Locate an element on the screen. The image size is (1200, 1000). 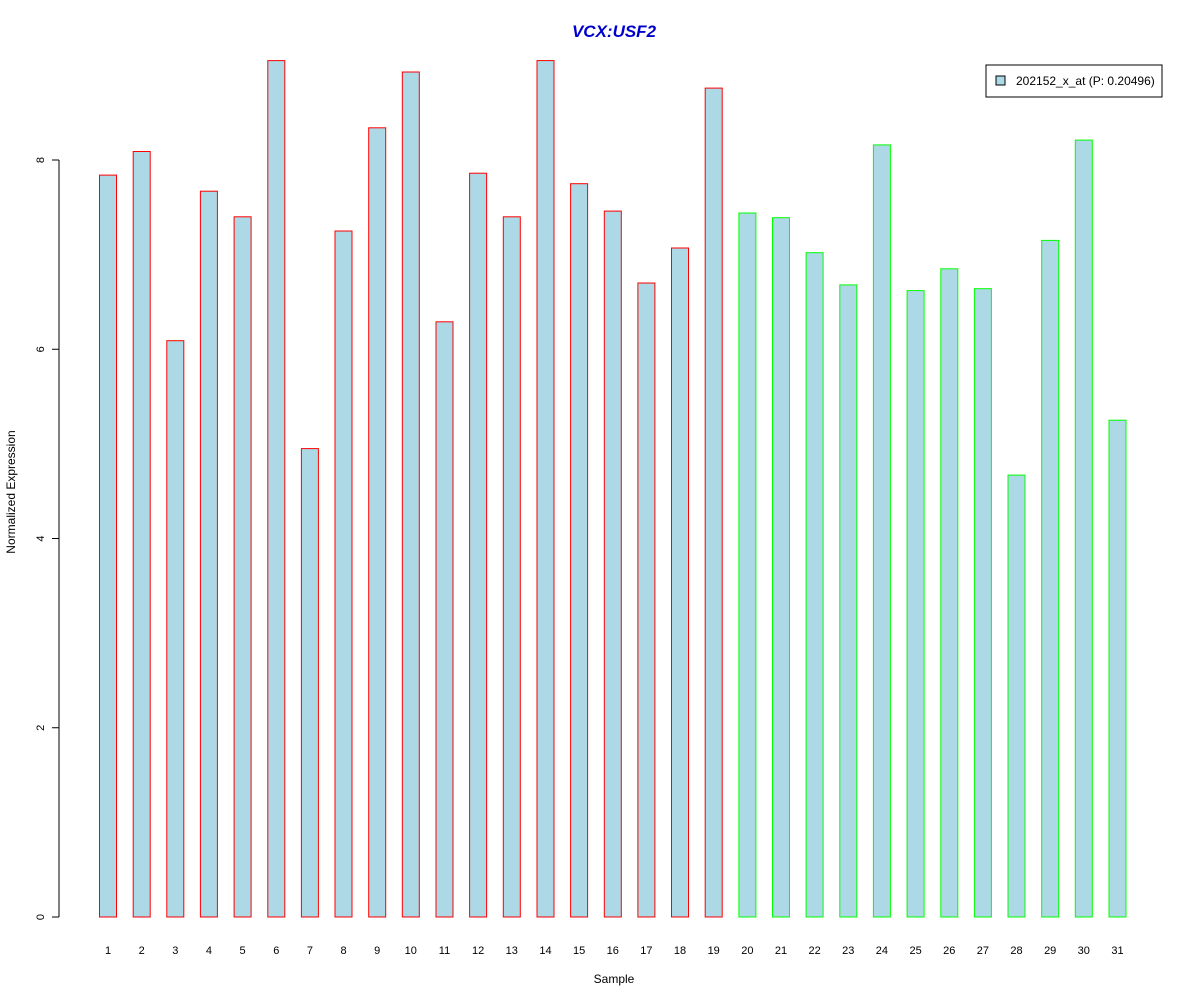
legend-swatch is located at coordinates (1000, 80).